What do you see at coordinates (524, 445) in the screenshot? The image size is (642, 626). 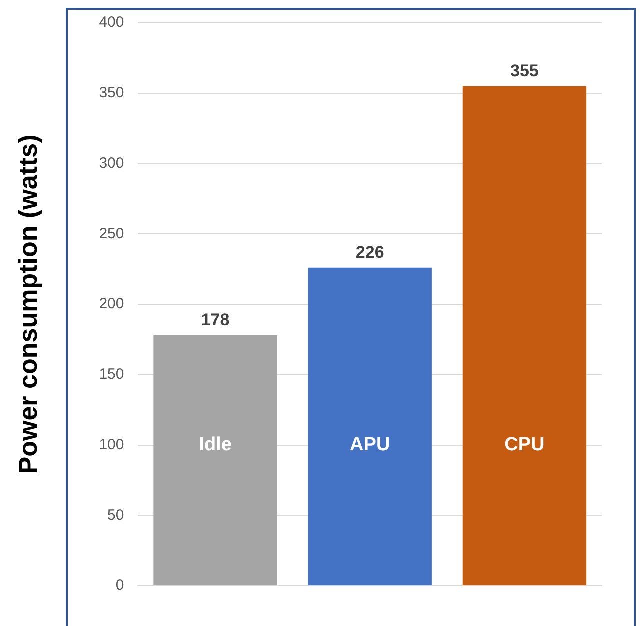 I see `x-tick-label: CPU` at bounding box center [524, 445].